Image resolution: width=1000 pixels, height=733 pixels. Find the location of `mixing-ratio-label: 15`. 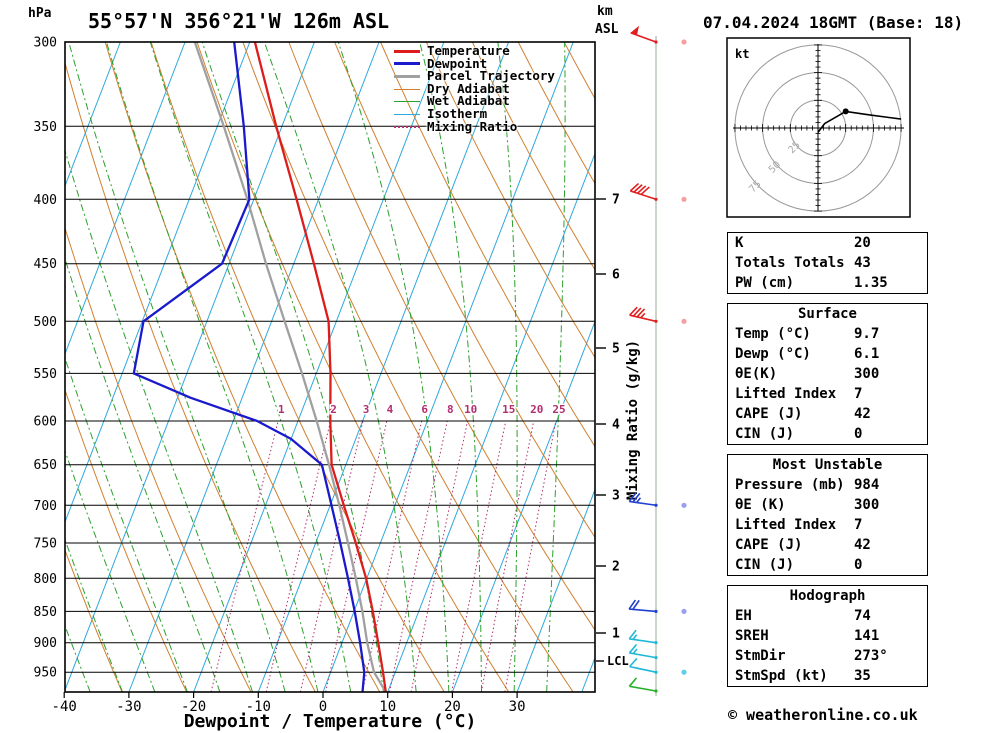

mixing-ratio-label: 15 is located at coordinates (508, 409).